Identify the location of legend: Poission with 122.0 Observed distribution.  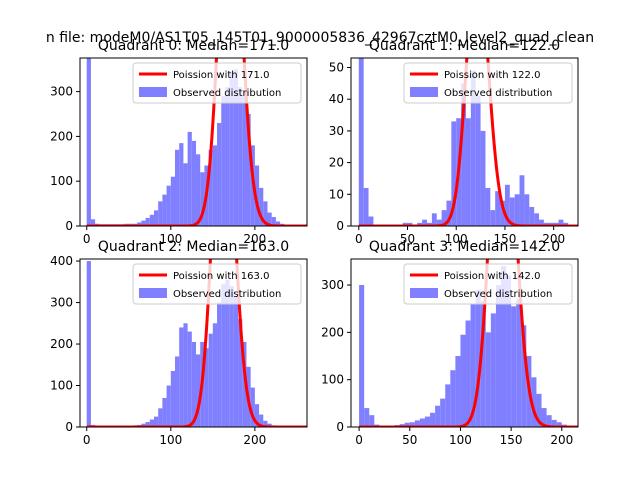
(488, 83).